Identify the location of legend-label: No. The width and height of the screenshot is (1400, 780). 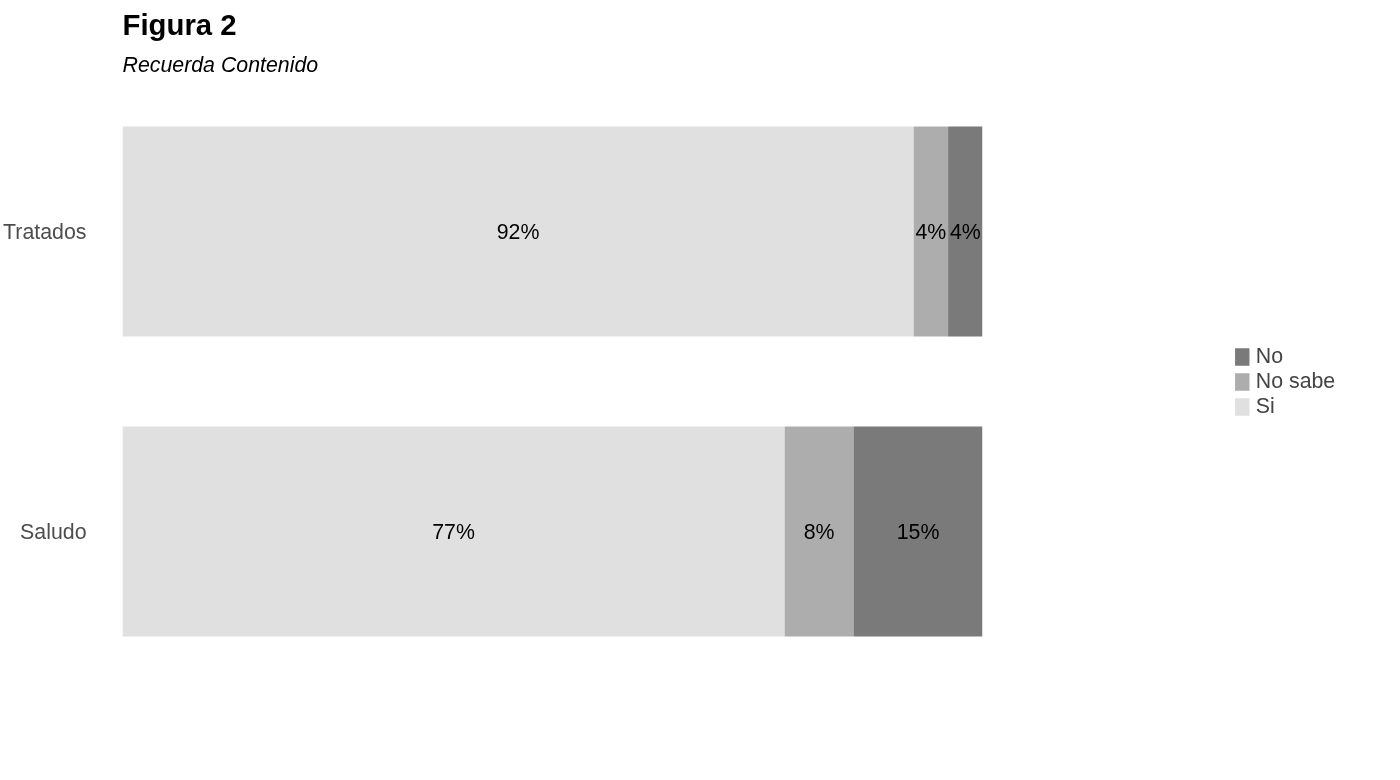
(1269, 356).